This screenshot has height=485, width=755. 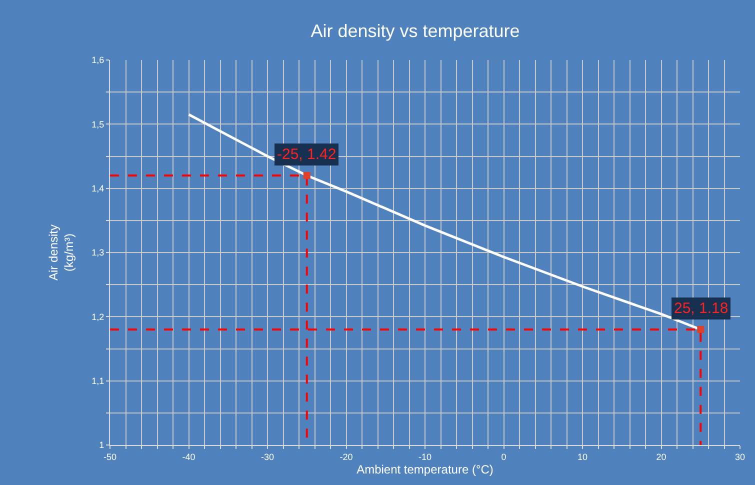 I want to click on x-tick-label: 30, so click(x=740, y=457).